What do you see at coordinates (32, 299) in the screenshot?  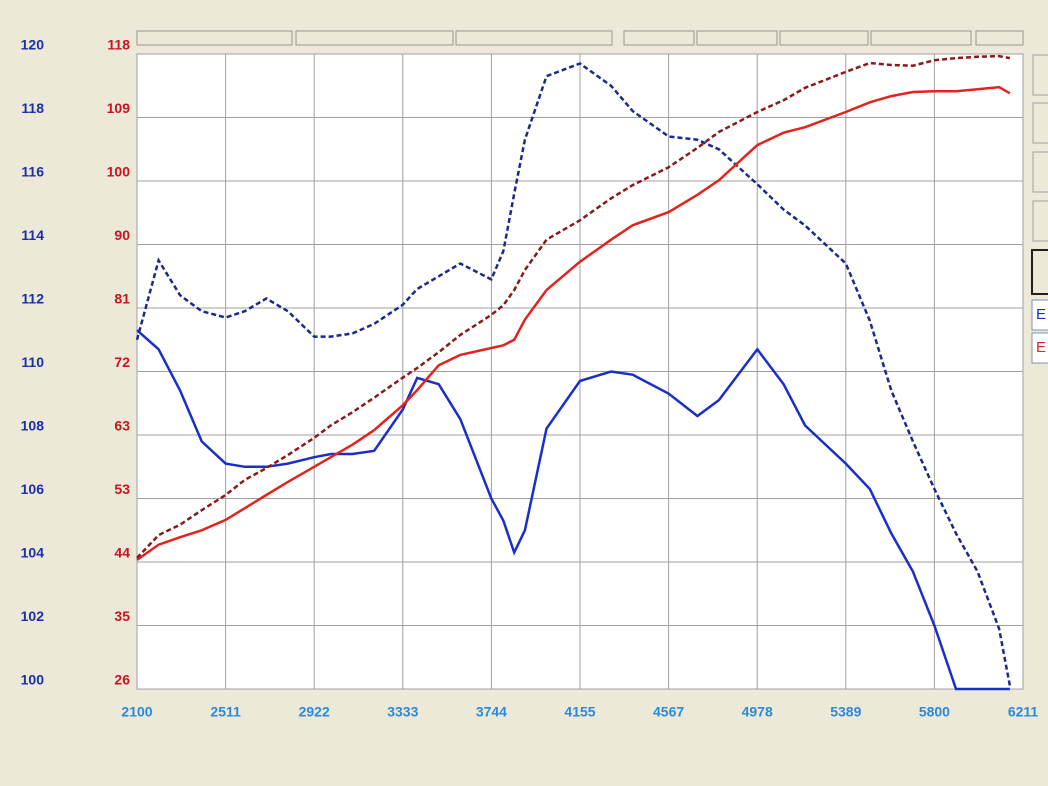 I see `y-tick-label: 112` at bounding box center [32, 299].